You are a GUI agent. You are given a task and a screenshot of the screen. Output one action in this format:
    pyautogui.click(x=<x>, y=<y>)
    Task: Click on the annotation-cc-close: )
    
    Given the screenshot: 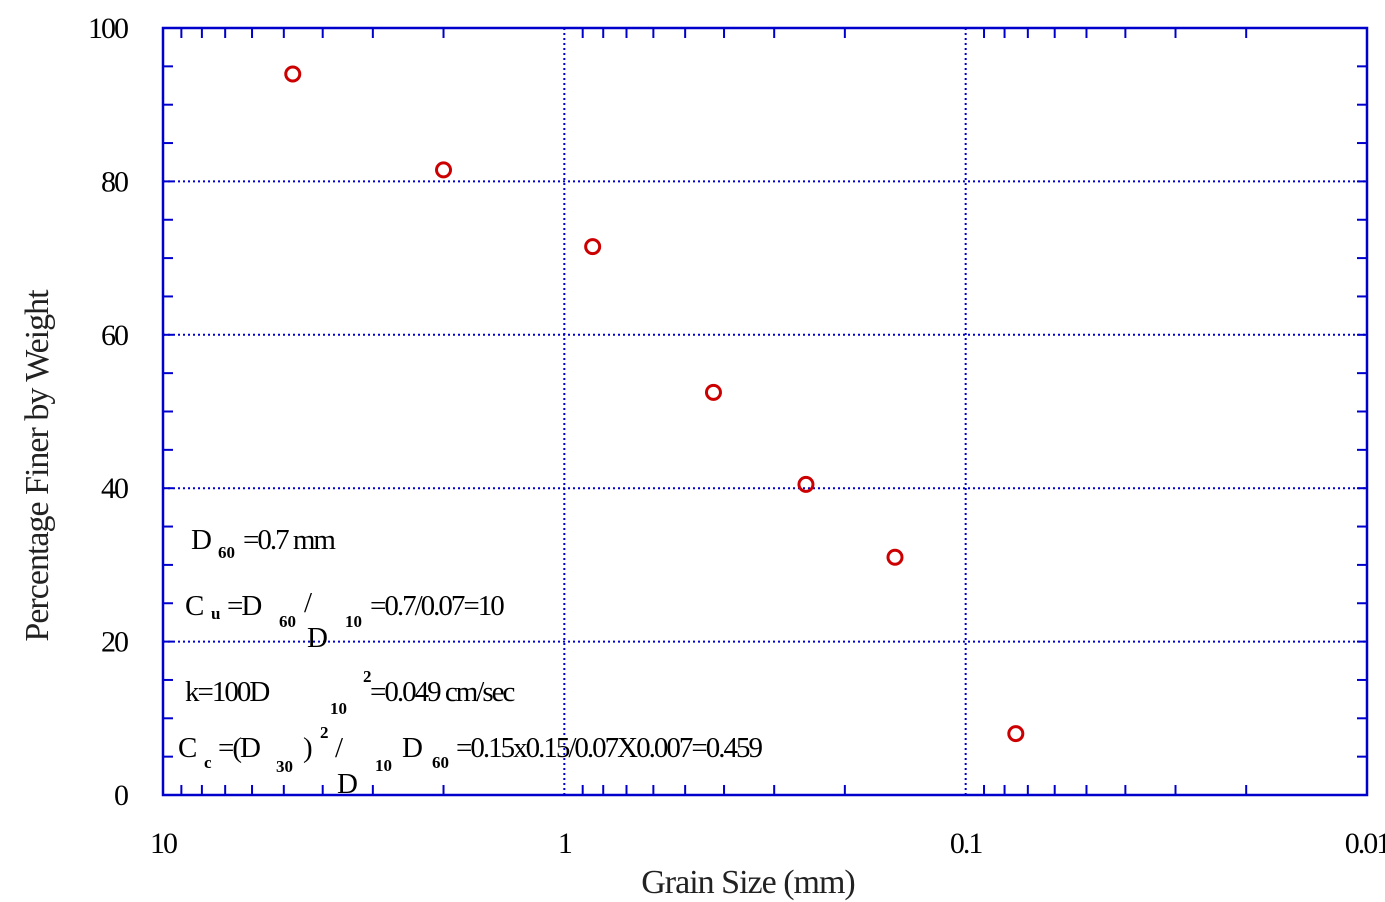 What is the action you would take?
    pyautogui.click(x=307, y=748)
    